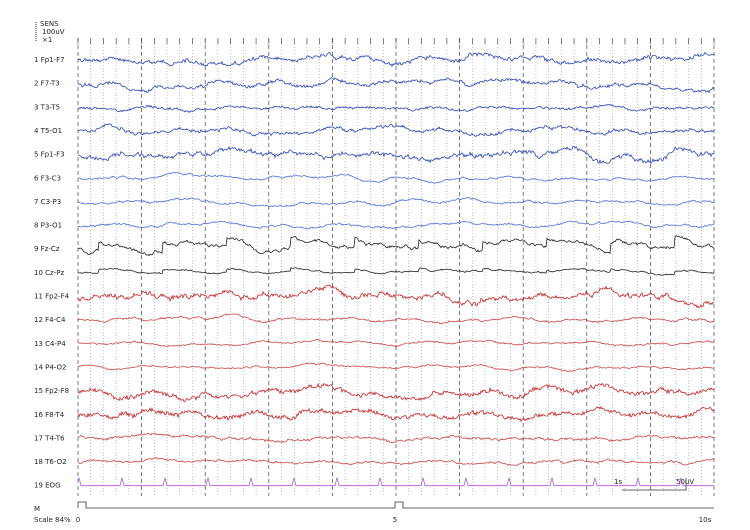 The image size is (750, 530). Describe the element at coordinates (49, 60) in the screenshot. I see `channel-label: 1 Fp1-F7` at that location.